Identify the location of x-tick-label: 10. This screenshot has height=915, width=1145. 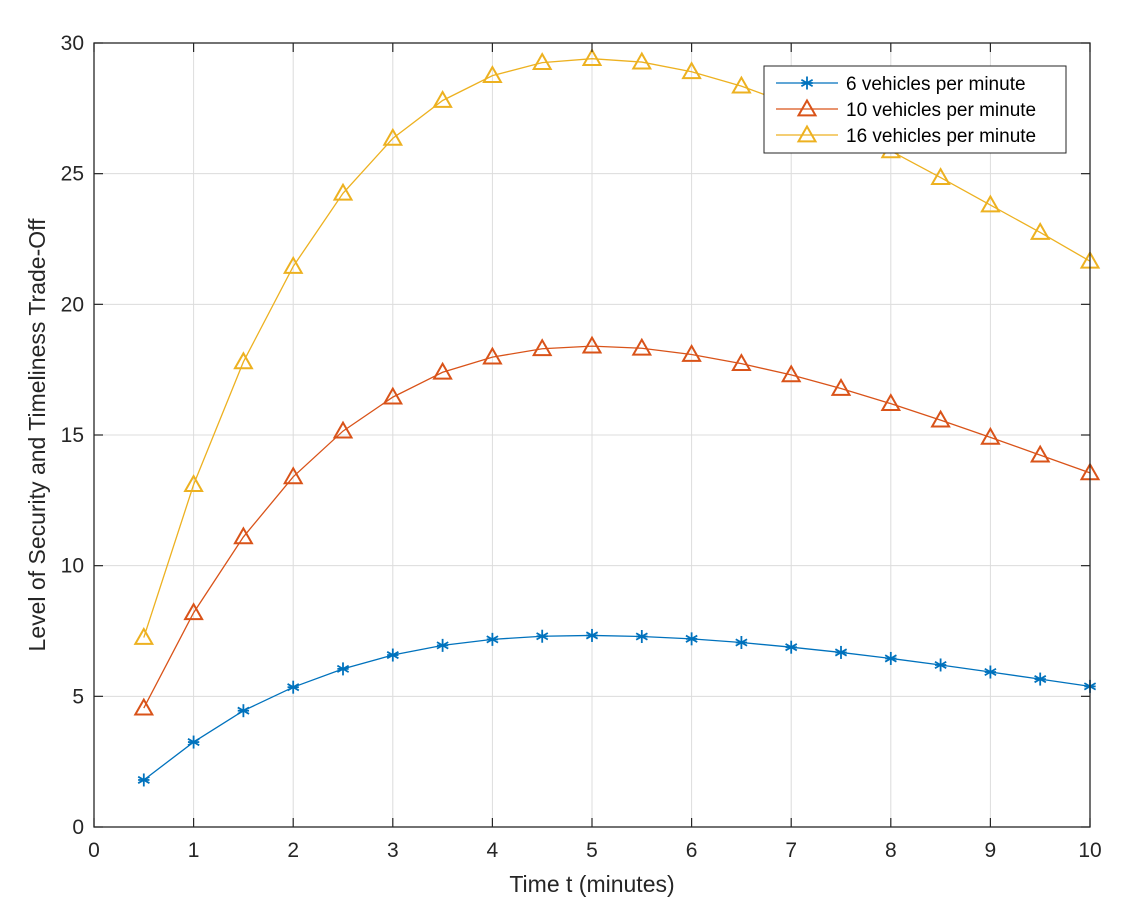
(1089, 850).